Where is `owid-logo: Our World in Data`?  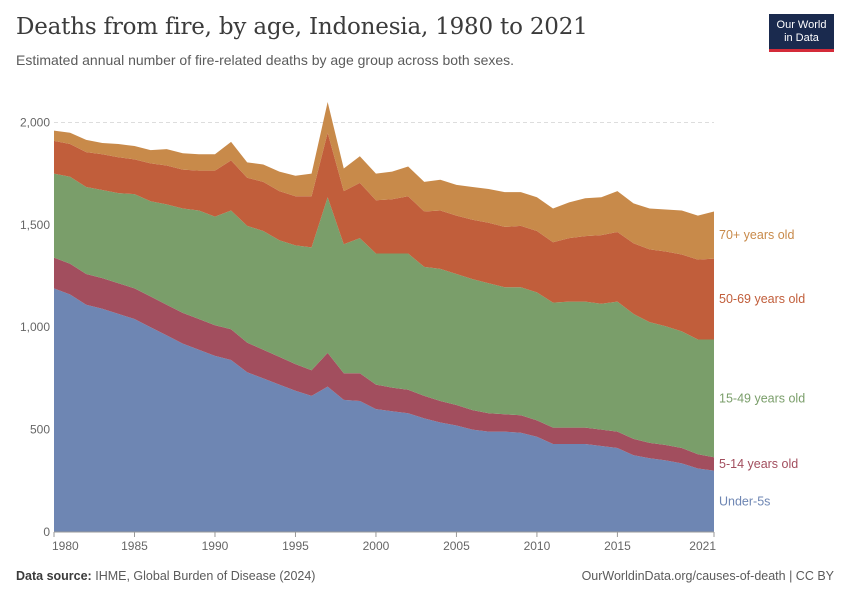
owid-logo: Our World in Data is located at coordinates (801, 33).